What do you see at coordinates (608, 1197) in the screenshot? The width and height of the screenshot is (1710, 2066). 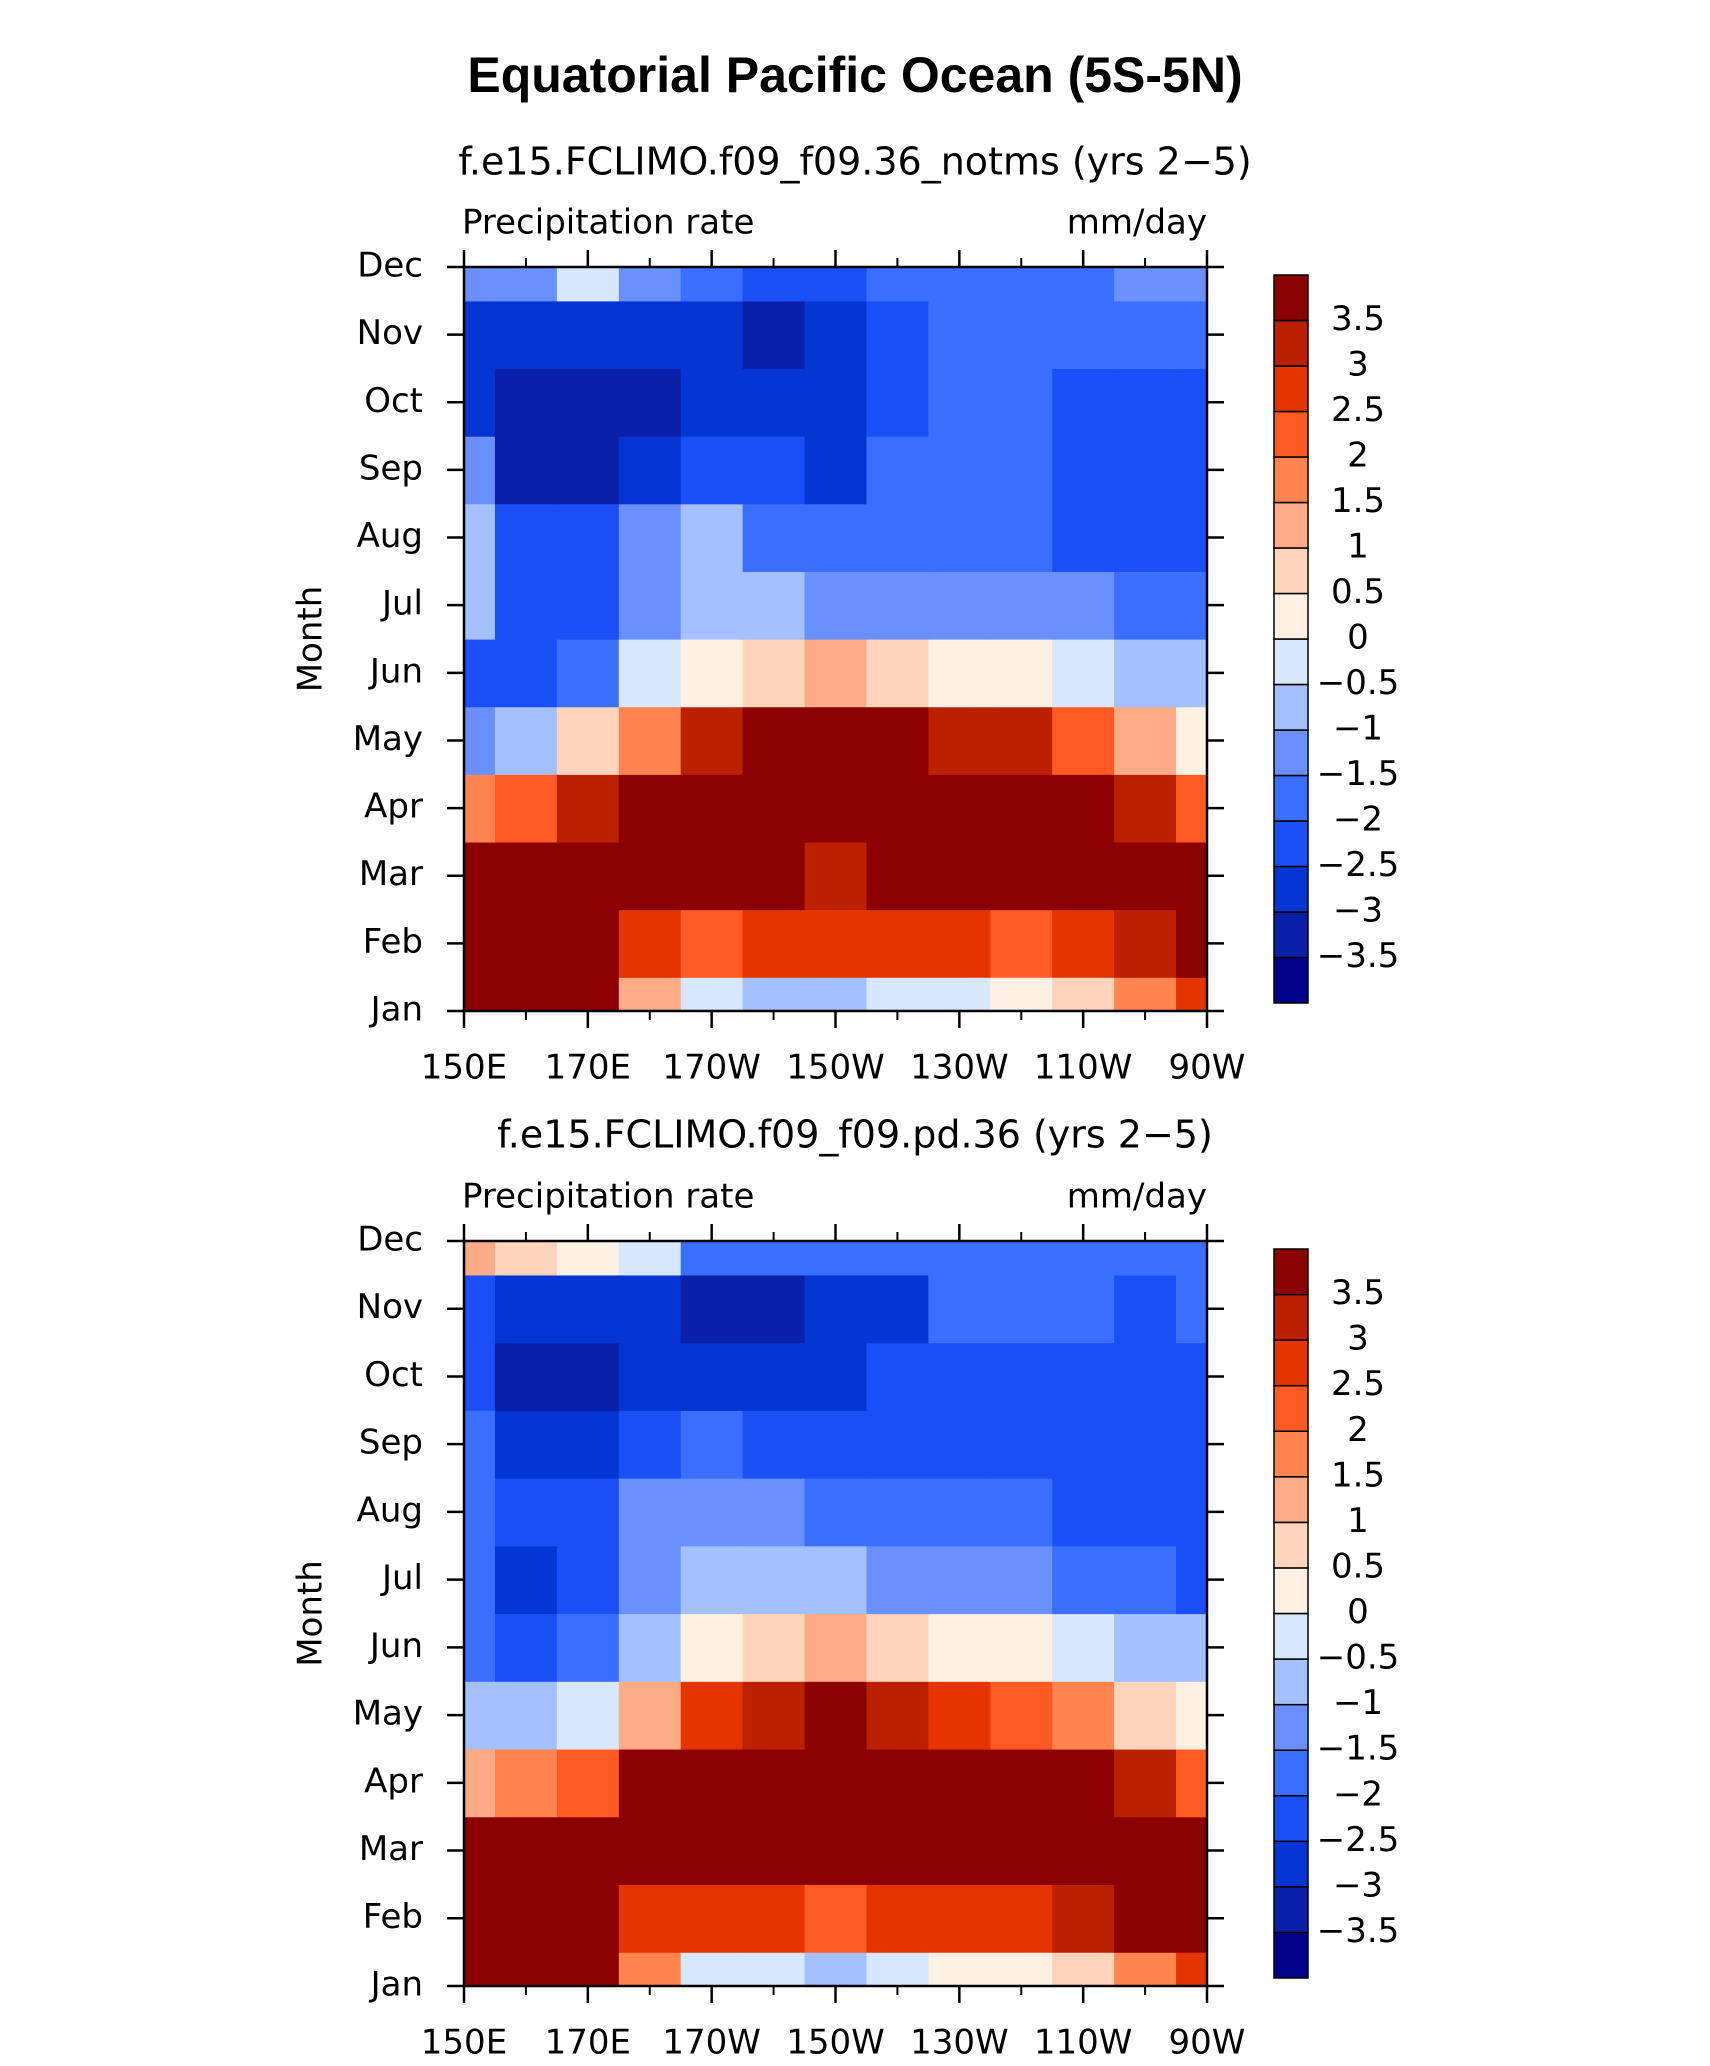 I see `variable-label: Precipitation rate` at bounding box center [608, 1197].